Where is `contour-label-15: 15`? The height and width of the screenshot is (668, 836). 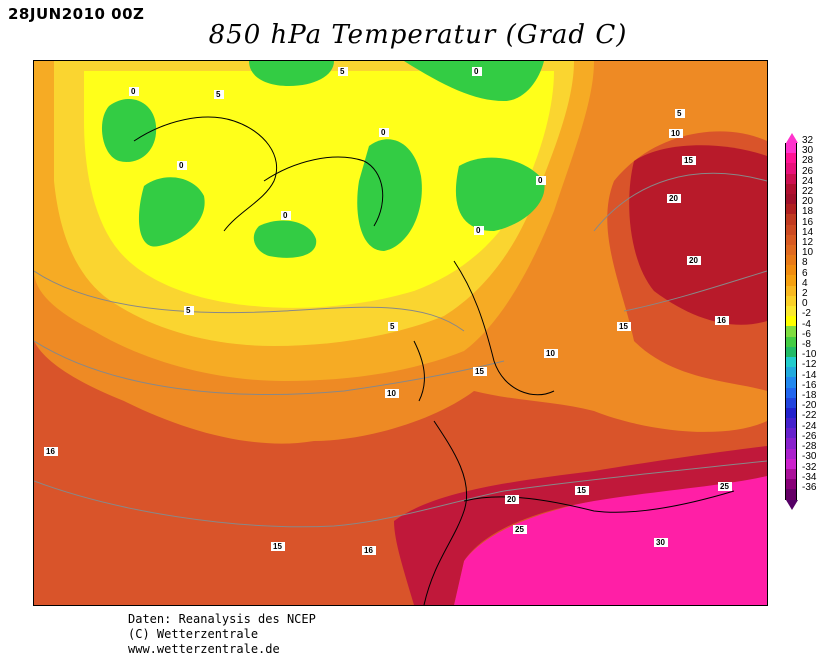 contour-label-15: 15 is located at coordinates (689, 160).